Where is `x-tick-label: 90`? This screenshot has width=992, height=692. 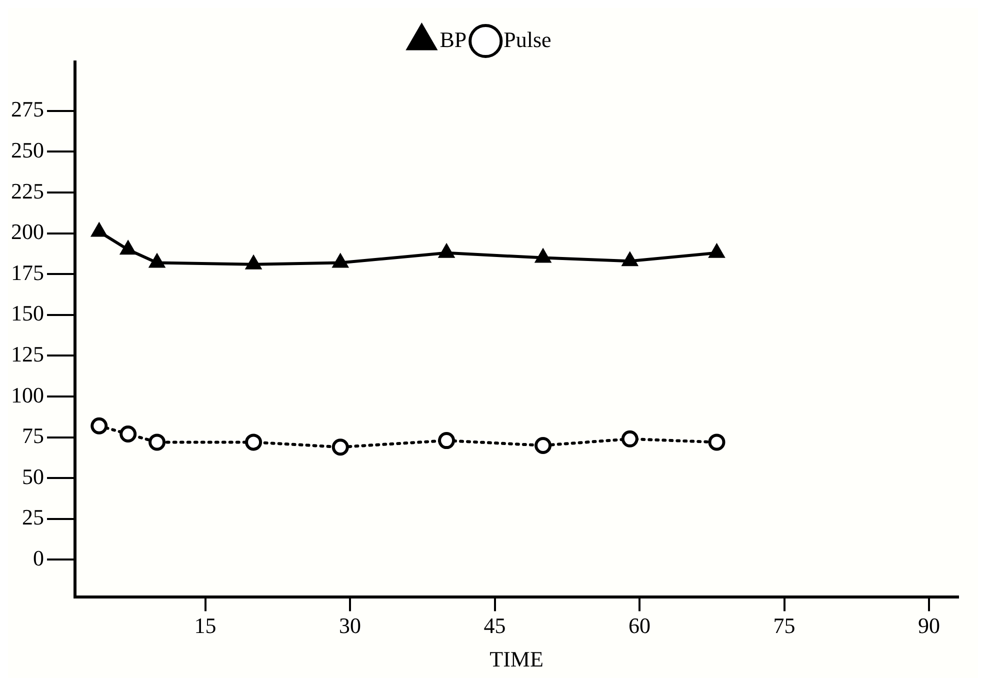 x-tick-label: 90 is located at coordinates (929, 625).